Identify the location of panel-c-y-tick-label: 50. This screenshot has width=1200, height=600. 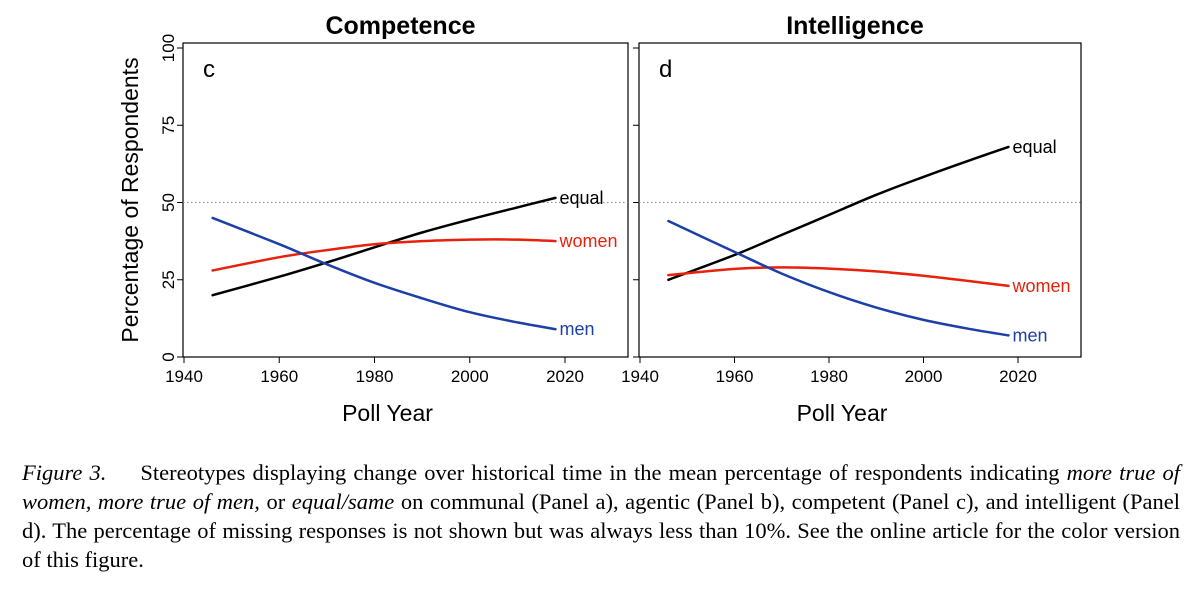
(168, 202).